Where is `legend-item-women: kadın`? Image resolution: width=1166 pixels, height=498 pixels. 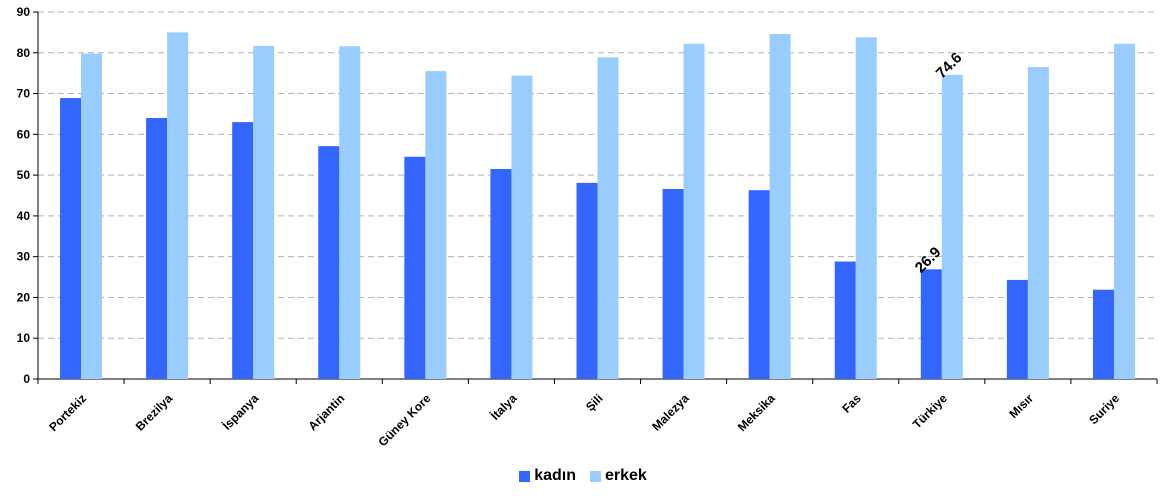
legend-item-women: kadın is located at coordinates (547, 476).